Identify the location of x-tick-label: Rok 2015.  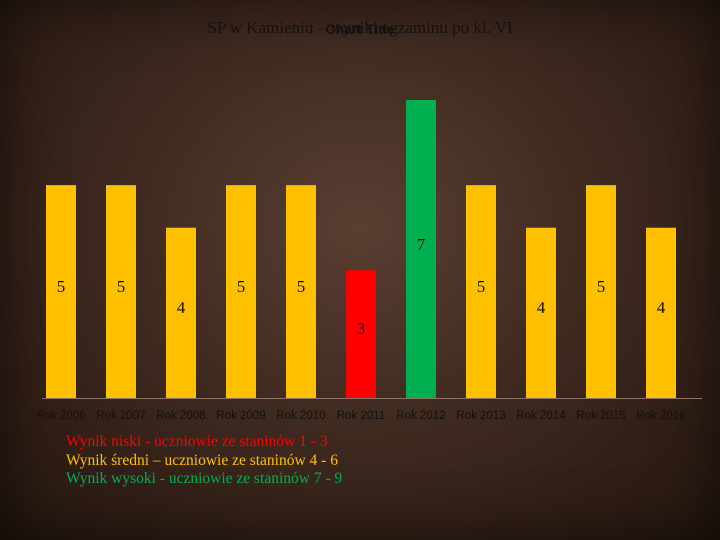
(600, 416).